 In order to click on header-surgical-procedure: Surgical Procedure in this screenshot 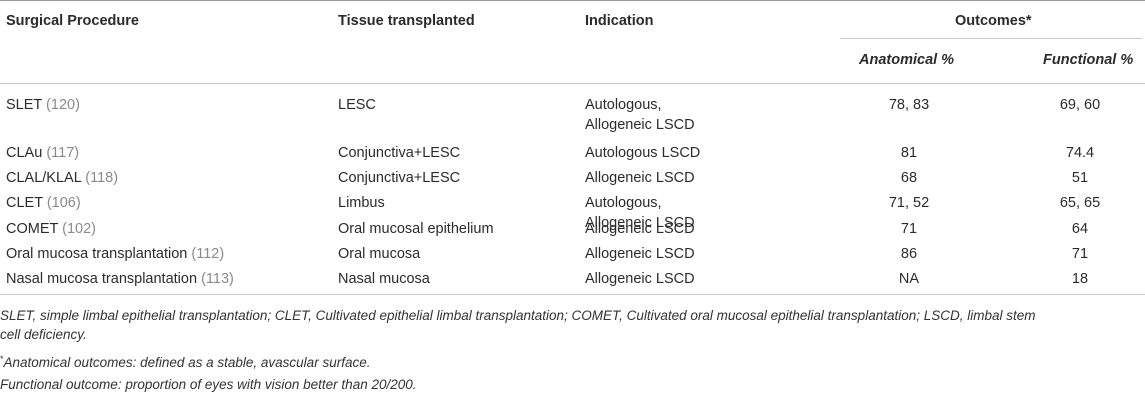, I will do `click(72, 21)`.